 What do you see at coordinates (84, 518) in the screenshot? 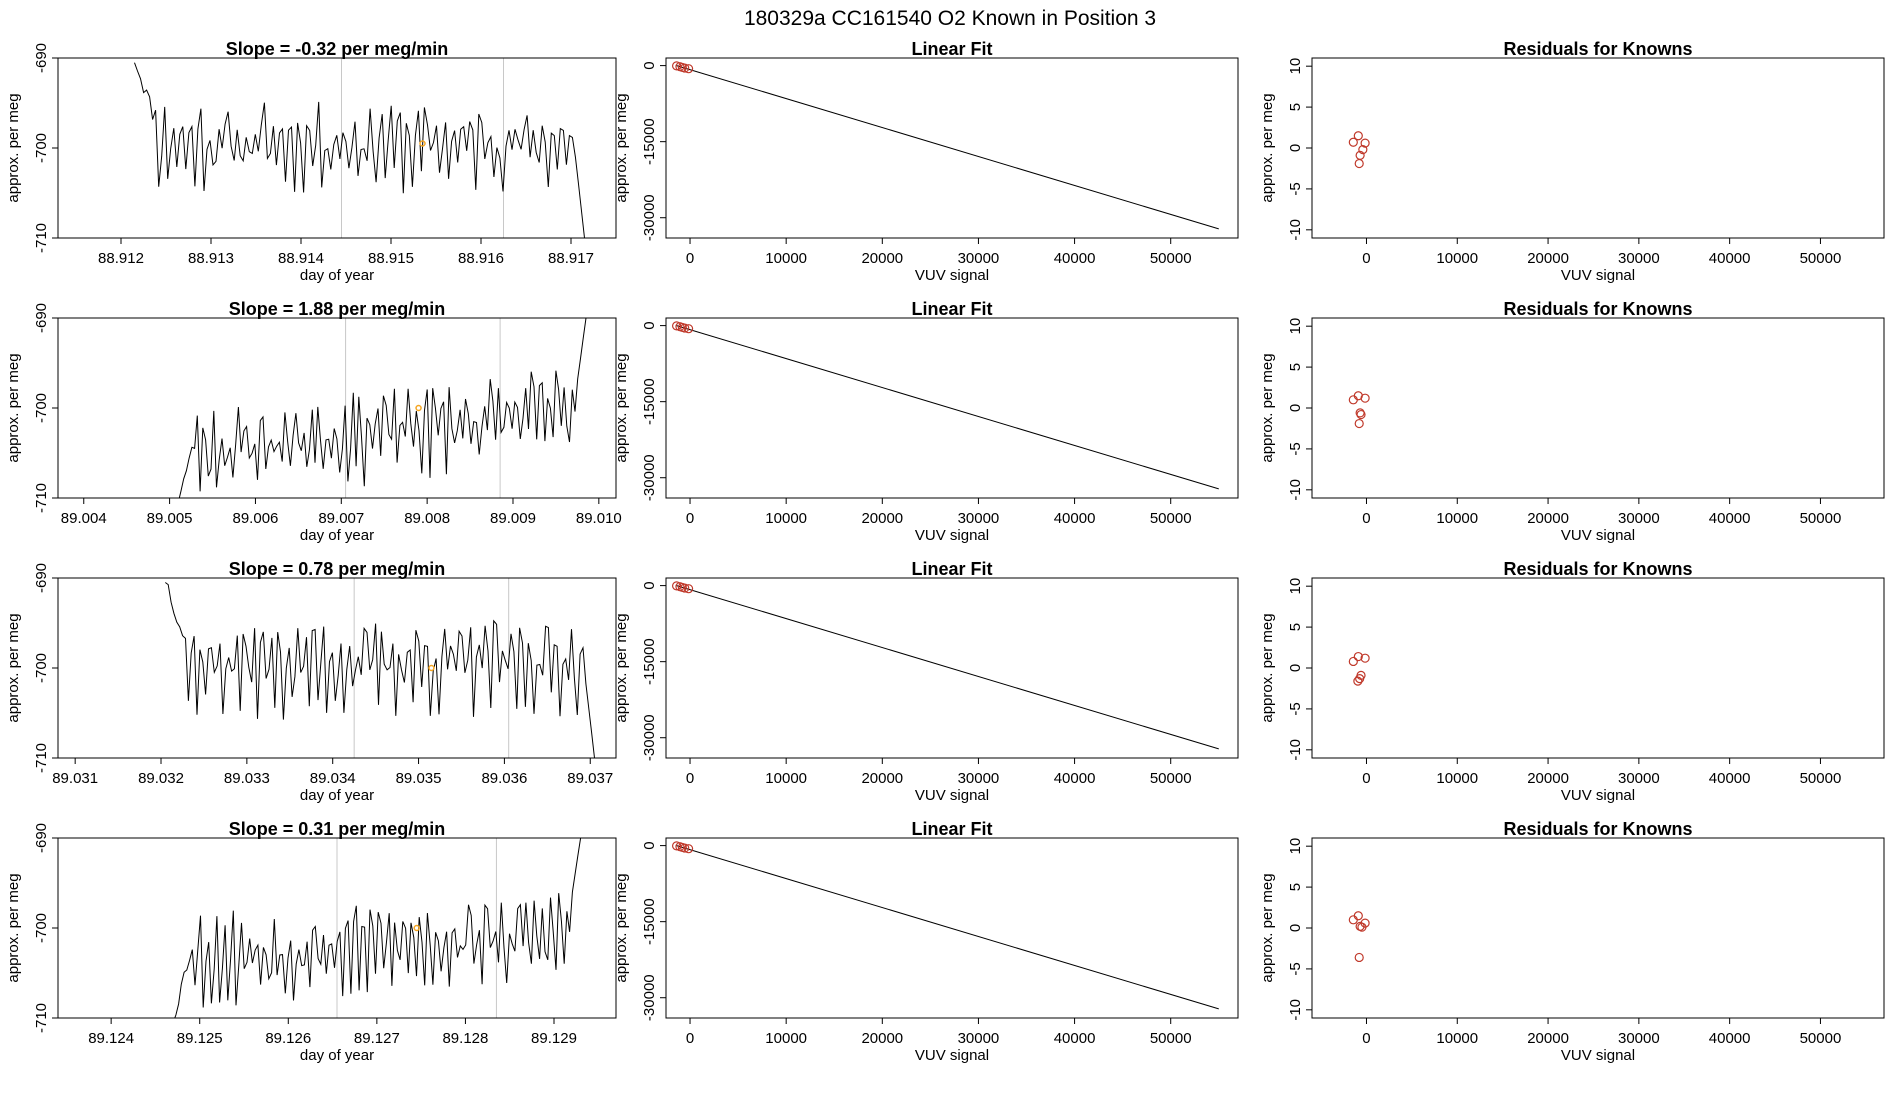
I see `x-tick-label: 89.004` at bounding box center [84, 518].